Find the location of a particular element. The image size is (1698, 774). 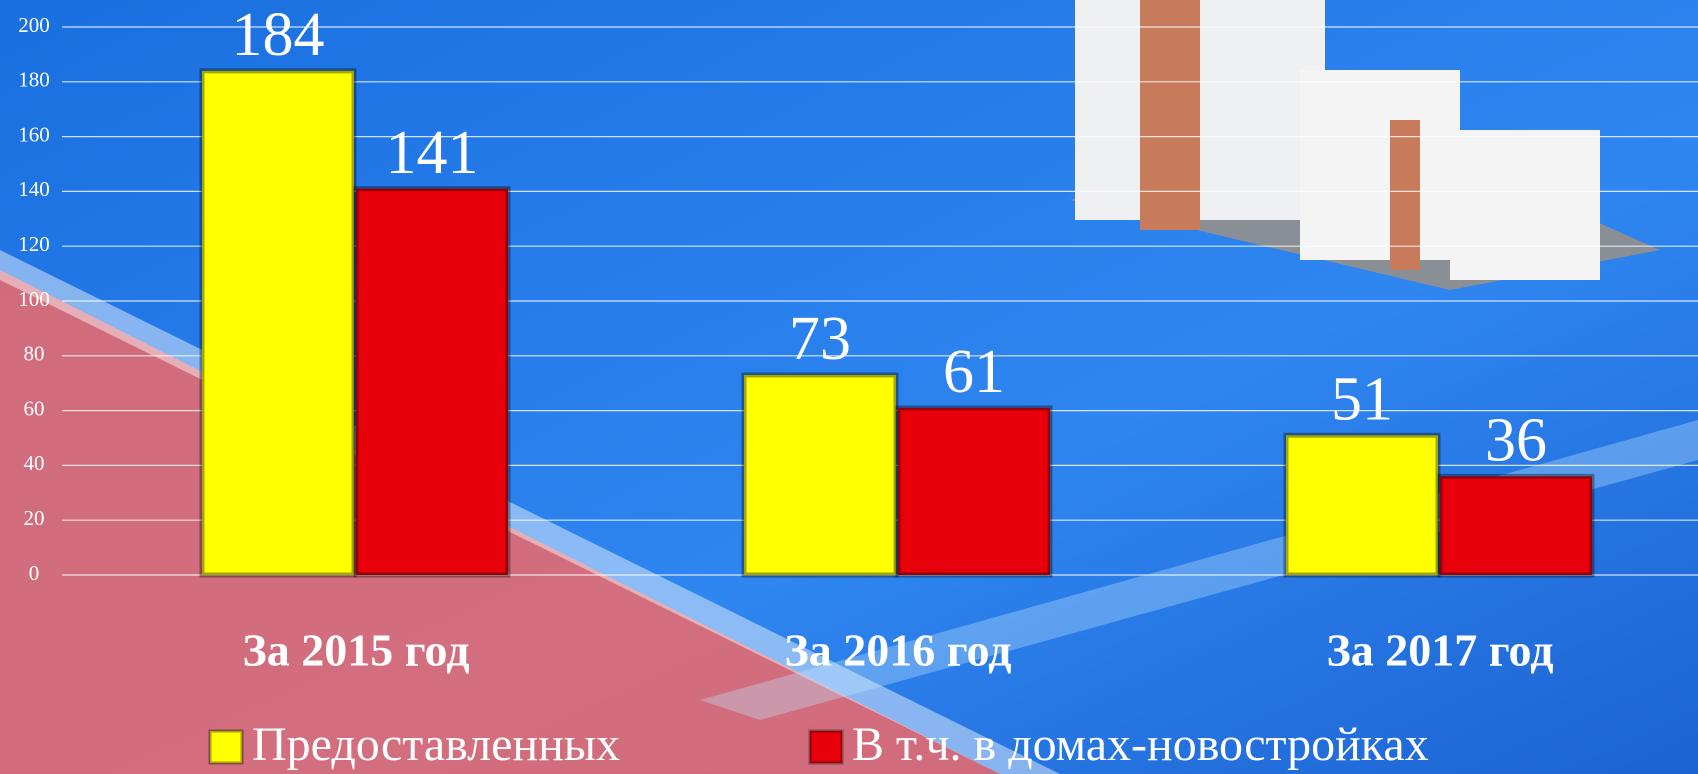

value-label: 61 is located at coordinates (974, 372).